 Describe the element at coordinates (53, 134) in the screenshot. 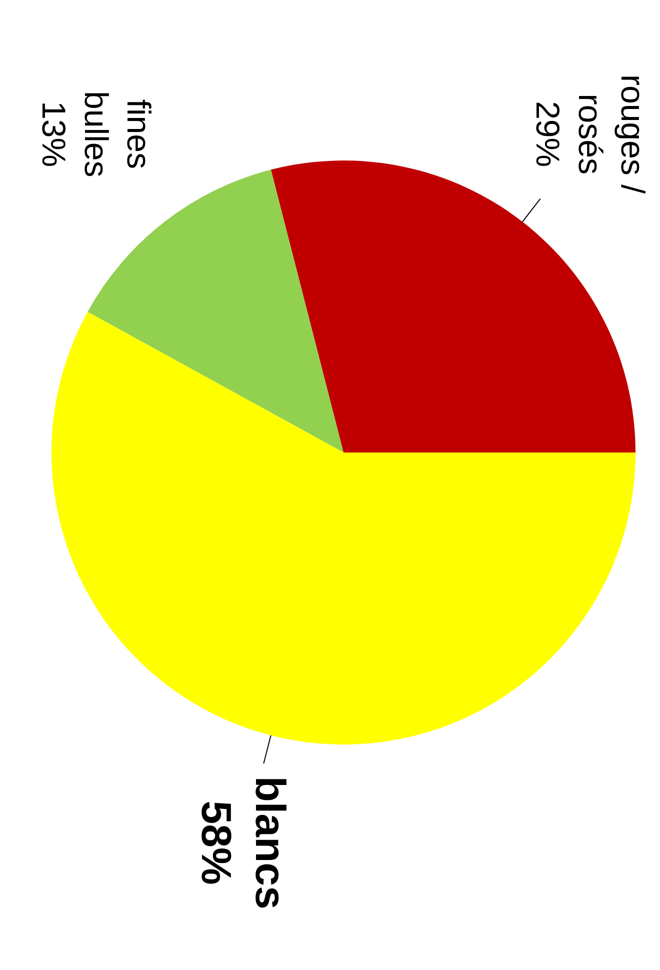

I see `data-label: 13%` at that location.